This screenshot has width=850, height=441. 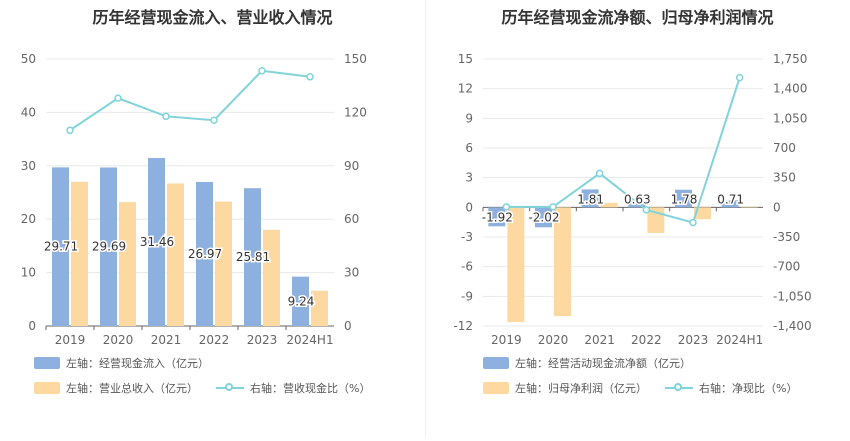 What do you see at coordinates (28, 166) in the screenshot?
I see `left-axis-tick-label: 30` at bounding box center [28, 166].